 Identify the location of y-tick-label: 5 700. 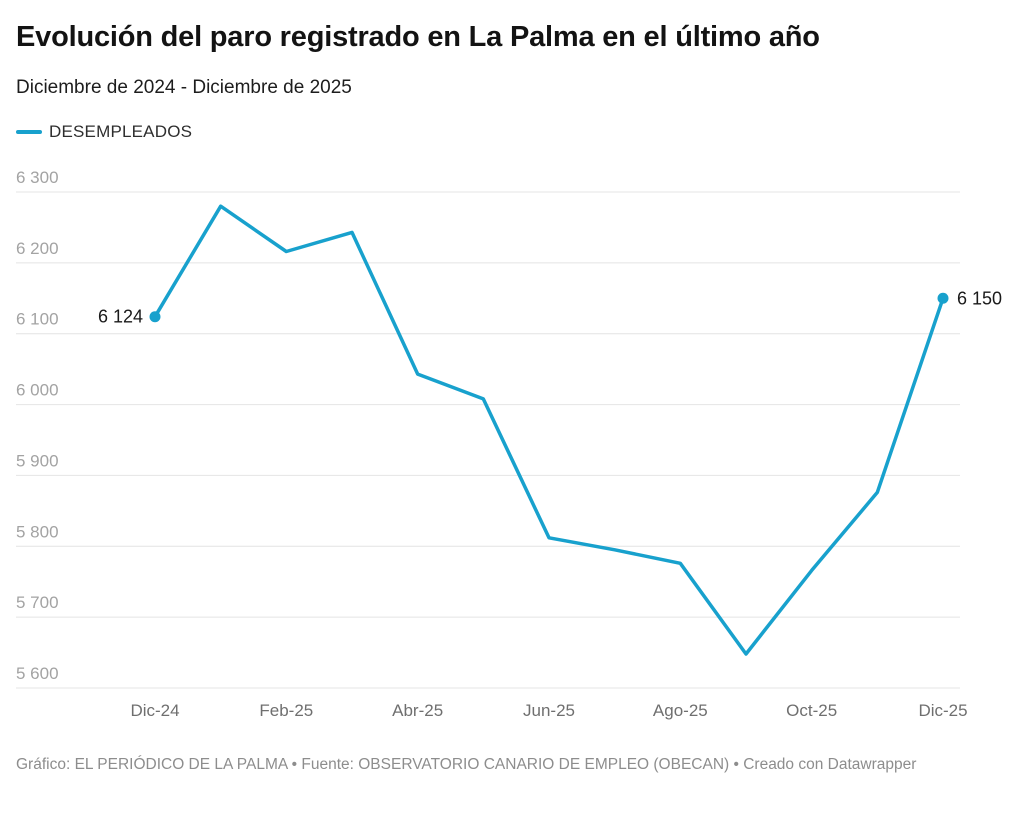
(37, 602).